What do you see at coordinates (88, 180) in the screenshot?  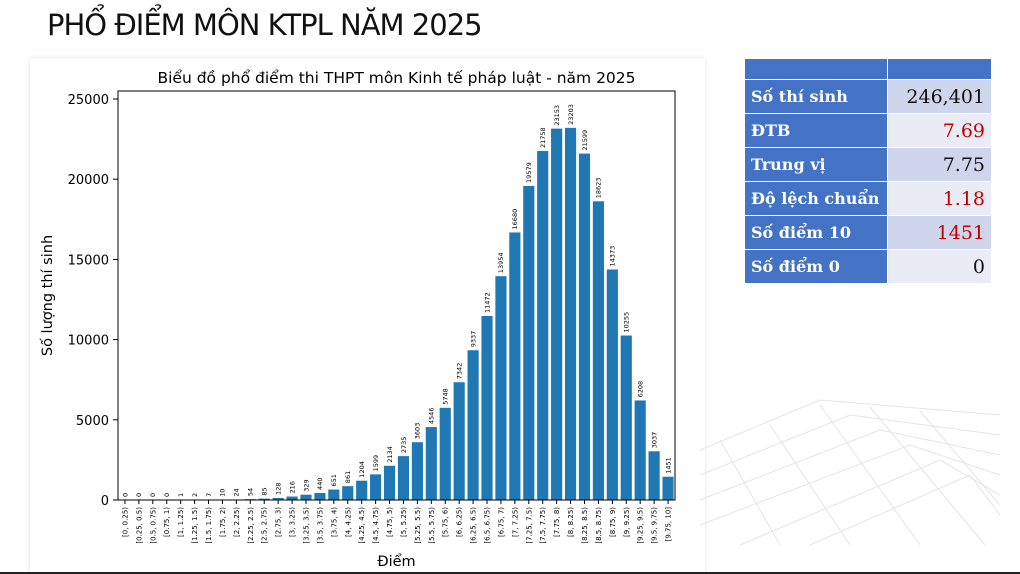 I see `y-tick-label: 20000` at bounding box center [88, 180].